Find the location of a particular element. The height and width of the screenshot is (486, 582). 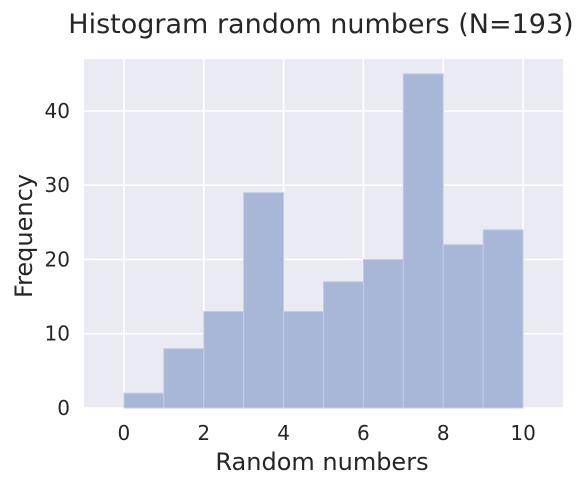

x-tick-label-5: 10 is located at coordinates (522, 433).